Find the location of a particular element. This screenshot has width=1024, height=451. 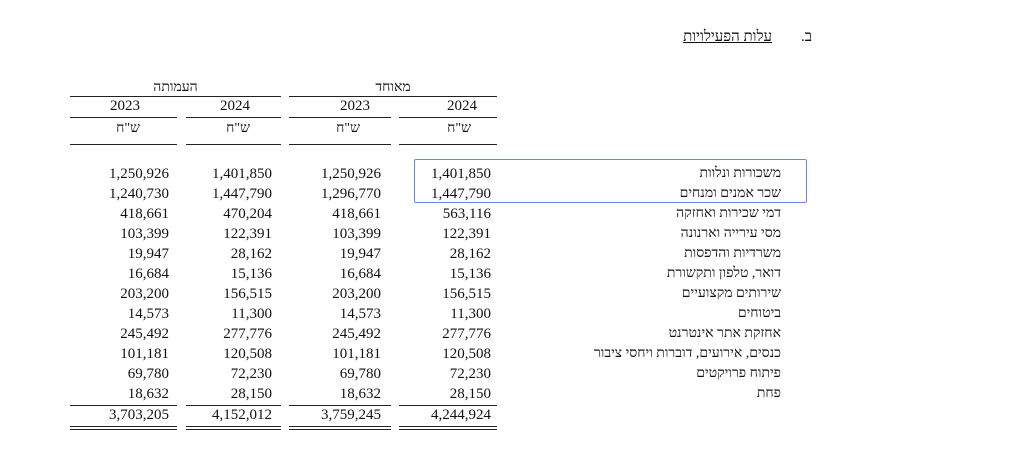

row-label: דואר, טלפון ותקשורת is located at coordinates (723, 273).